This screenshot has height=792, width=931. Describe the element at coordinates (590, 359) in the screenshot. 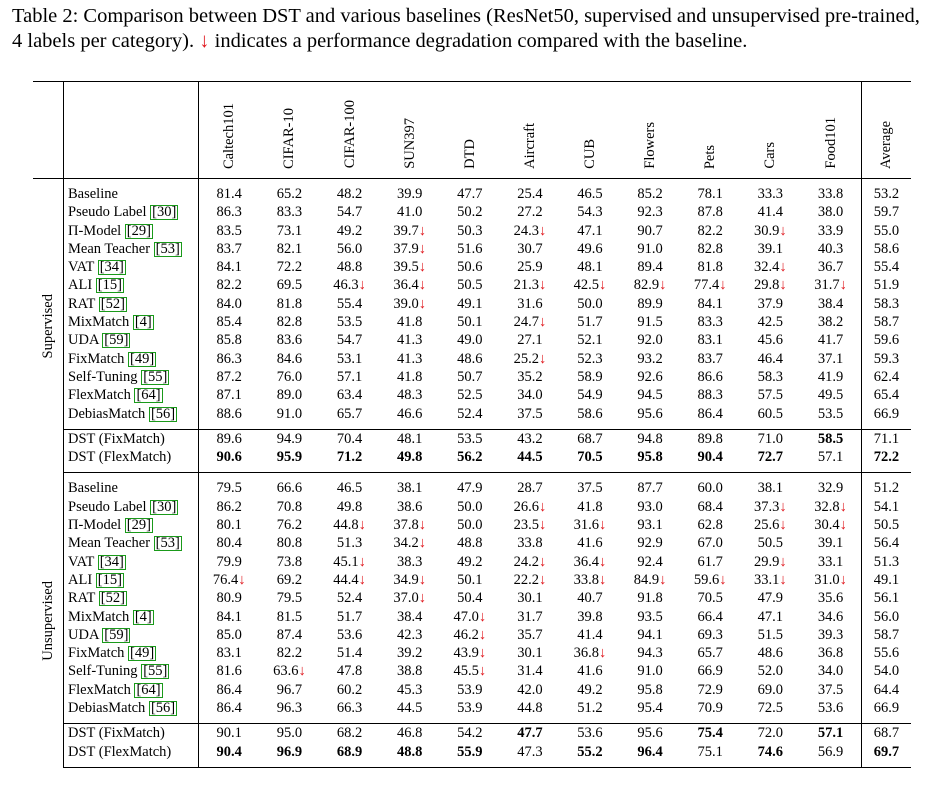

I see `score-cell: 52.3` at that location.